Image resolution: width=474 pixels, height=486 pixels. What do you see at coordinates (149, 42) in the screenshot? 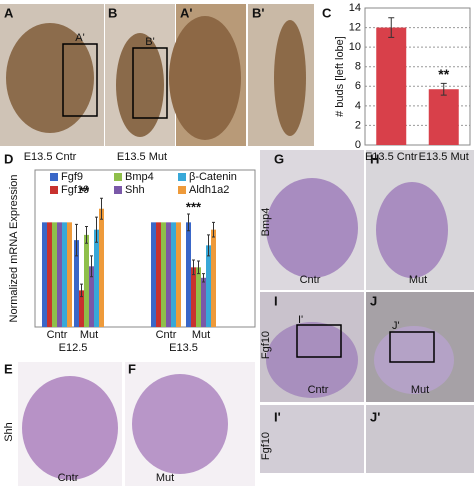
I see `box-label: B'` at bounding box center [149, 42].